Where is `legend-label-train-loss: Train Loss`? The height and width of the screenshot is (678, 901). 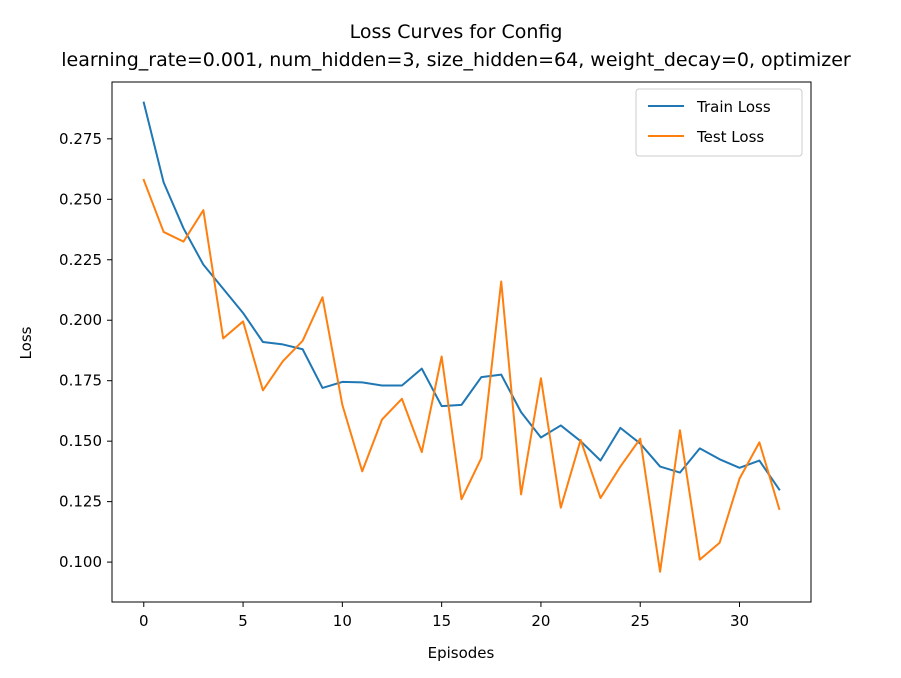
legend-label-train-loss: Train Loss is located at coordinates (733, 107).